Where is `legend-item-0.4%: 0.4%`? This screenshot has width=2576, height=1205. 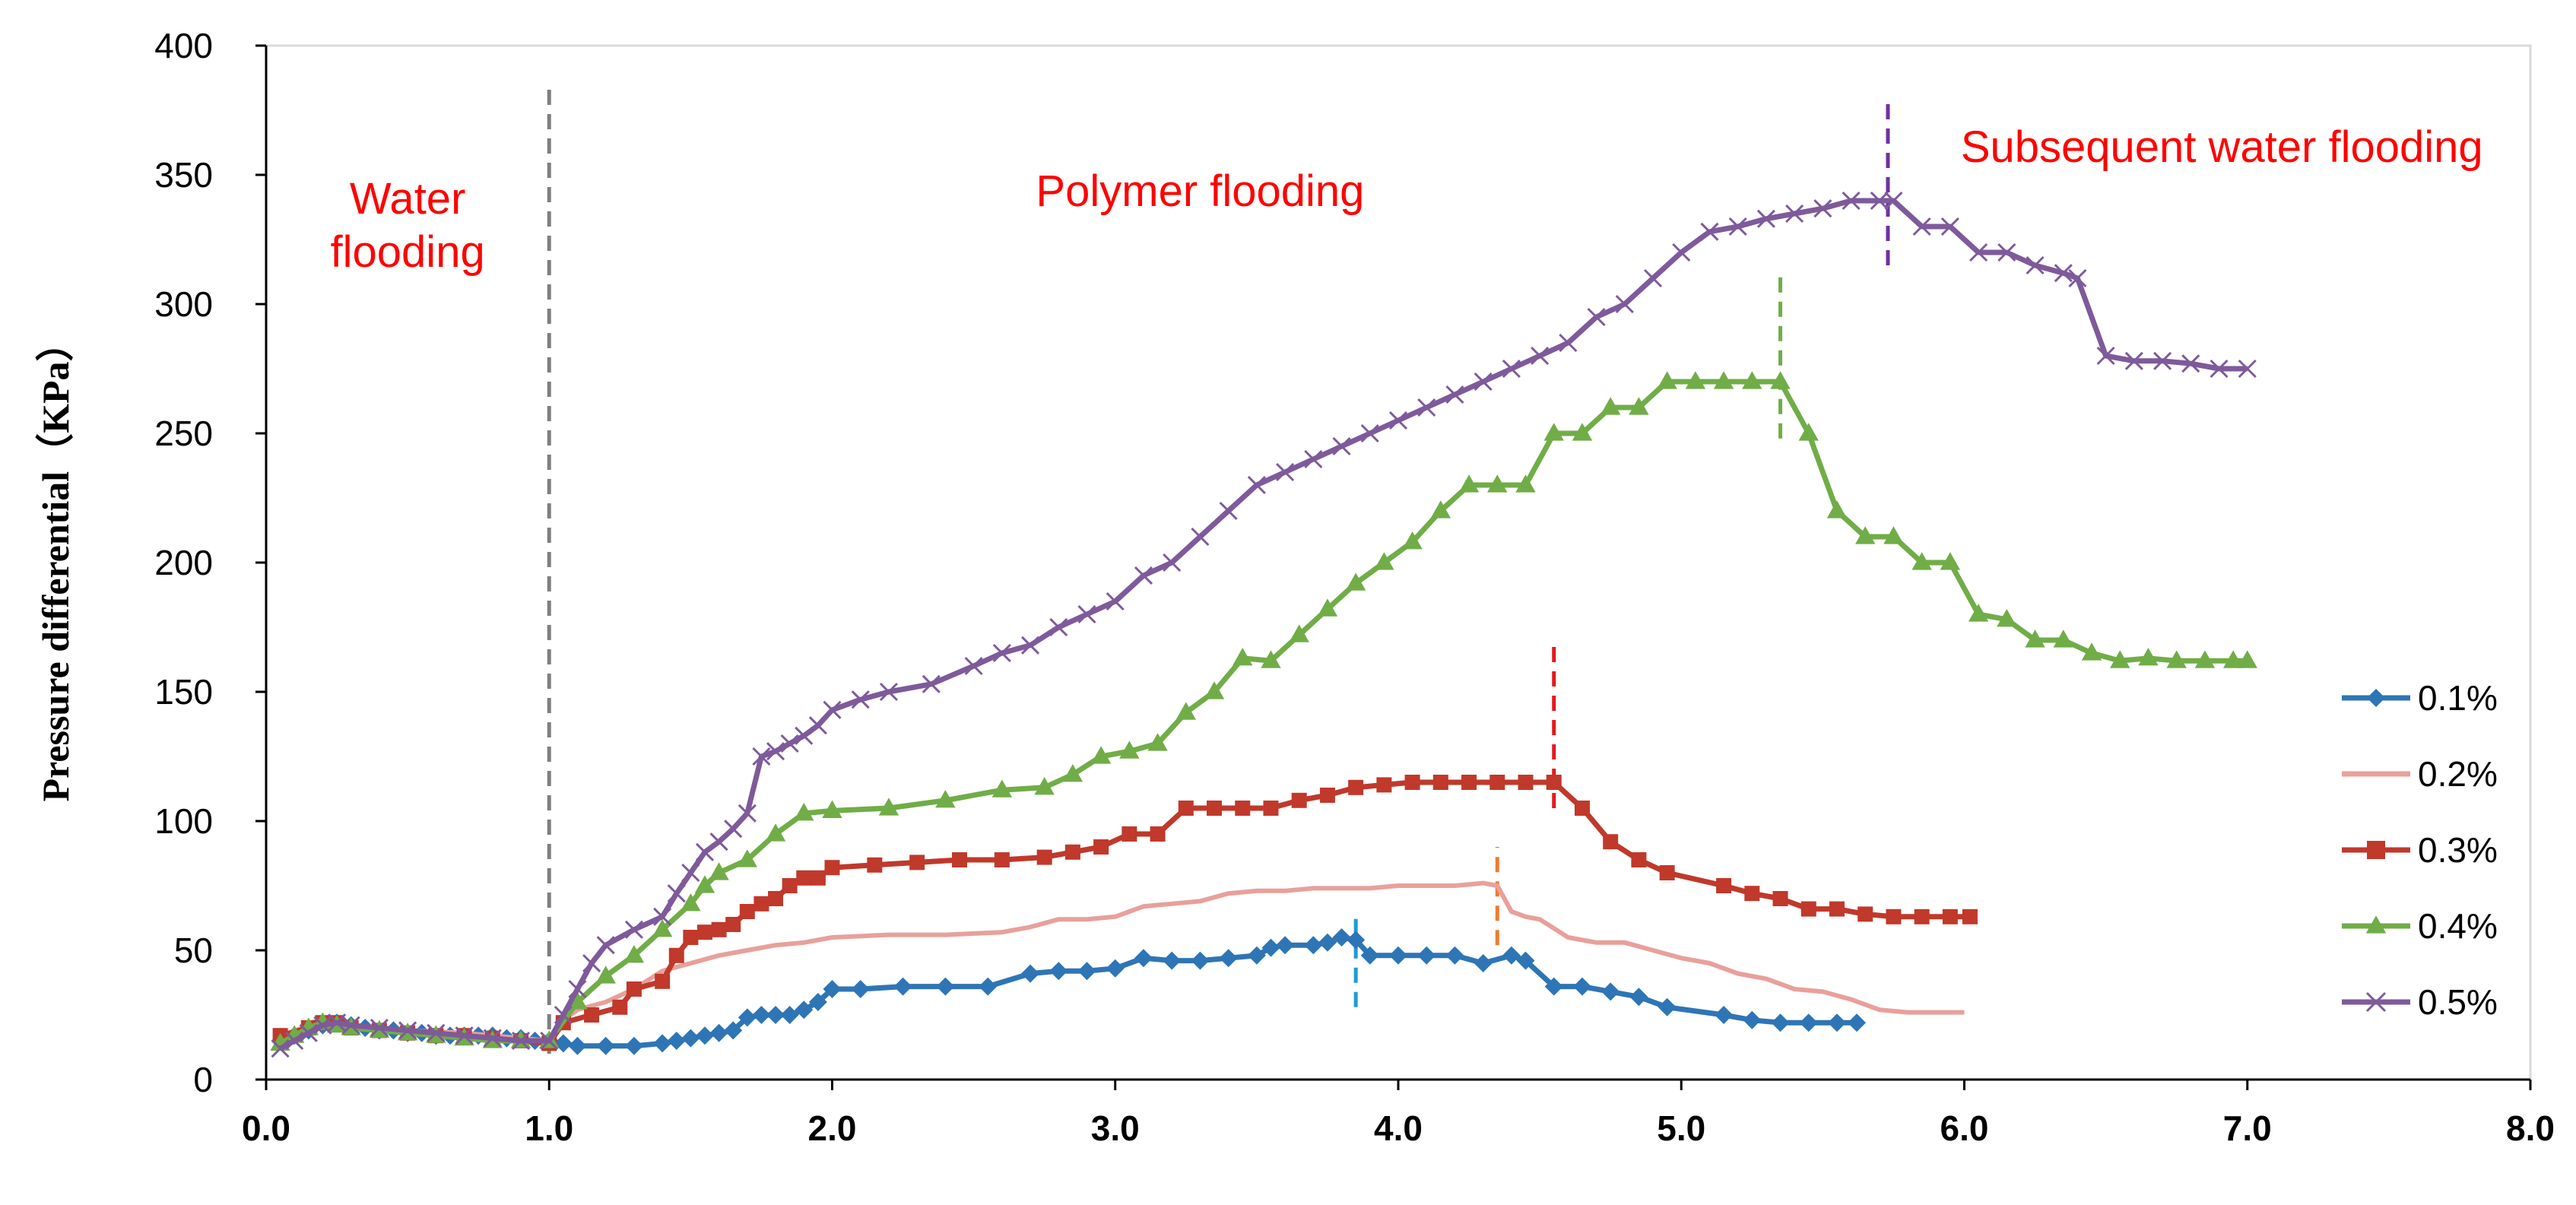
legend-item-0.4%: 0.4% is located at coordinates (2420, 926).